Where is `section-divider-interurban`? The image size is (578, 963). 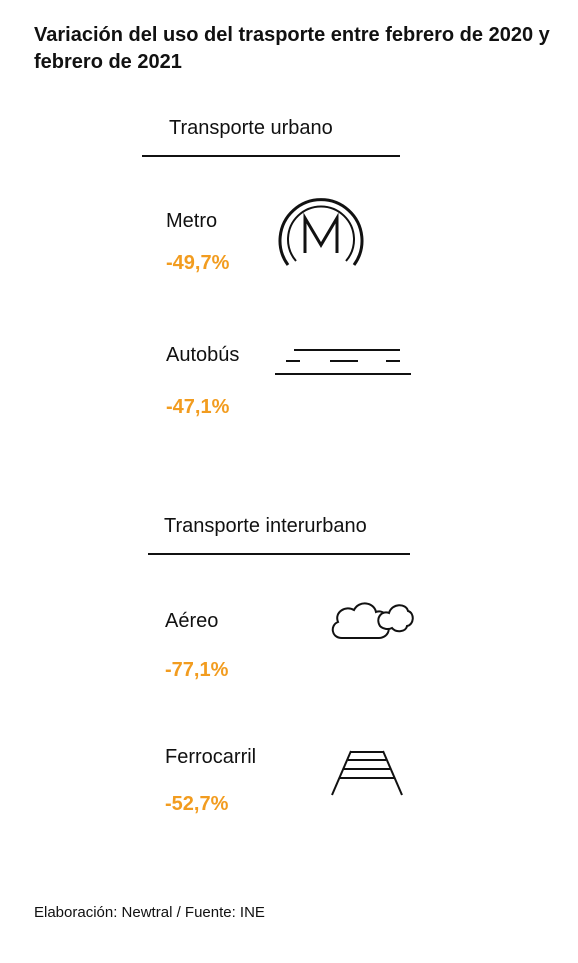
section-divider-interurban is located at coordinates (279, 554).